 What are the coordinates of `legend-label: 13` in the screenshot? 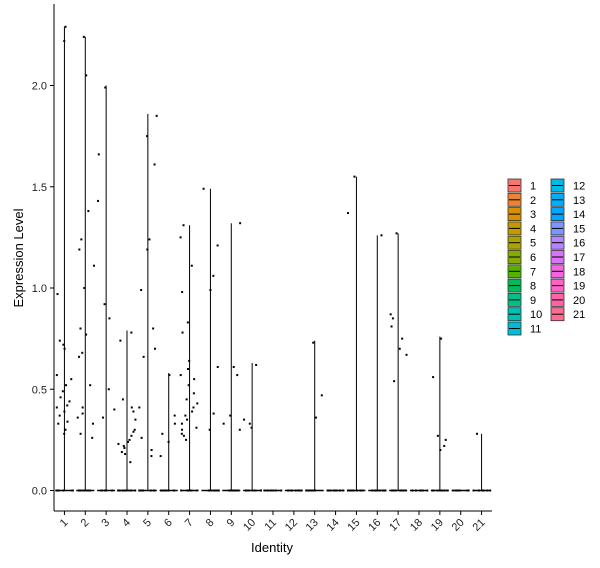 It's located at (579, 201).